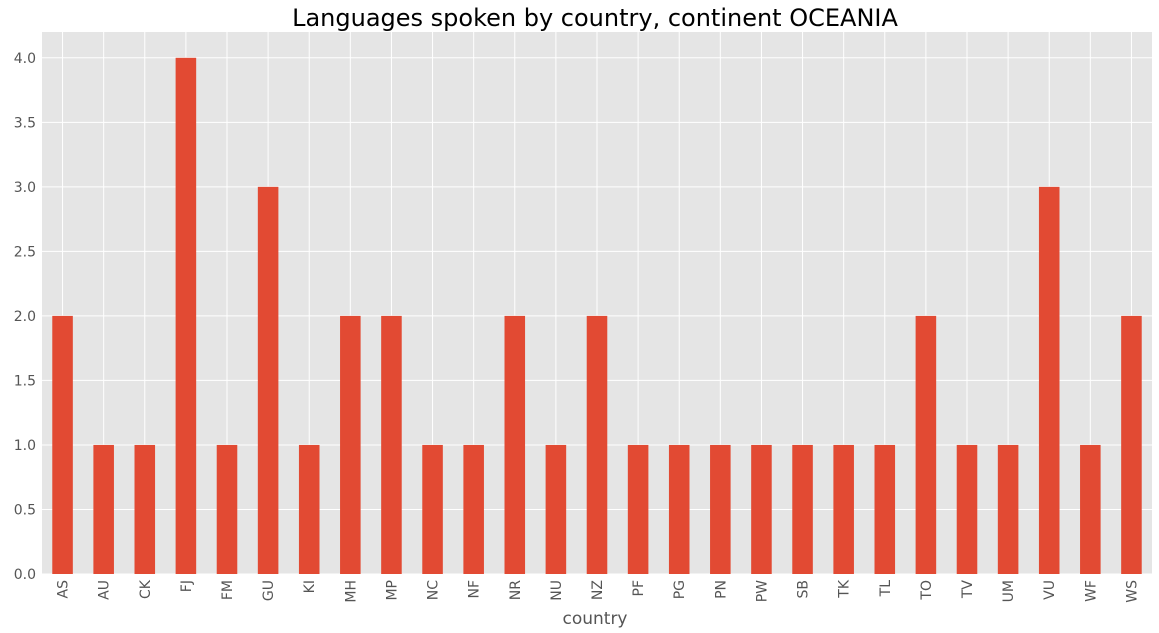  Describe the element at coordinates (679, 509) in the screenshot. I see `bar-pg` at that location.